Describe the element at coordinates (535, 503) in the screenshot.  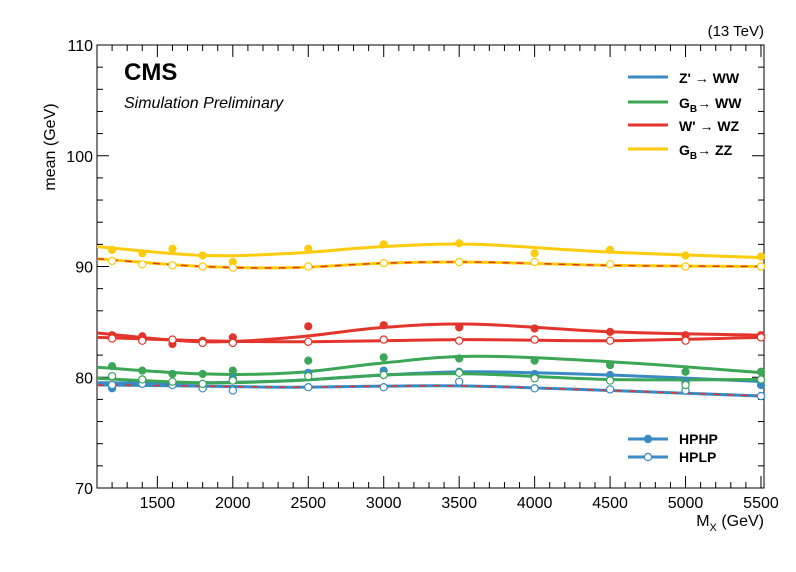
I see `x-tick-label: 4000` at that location.